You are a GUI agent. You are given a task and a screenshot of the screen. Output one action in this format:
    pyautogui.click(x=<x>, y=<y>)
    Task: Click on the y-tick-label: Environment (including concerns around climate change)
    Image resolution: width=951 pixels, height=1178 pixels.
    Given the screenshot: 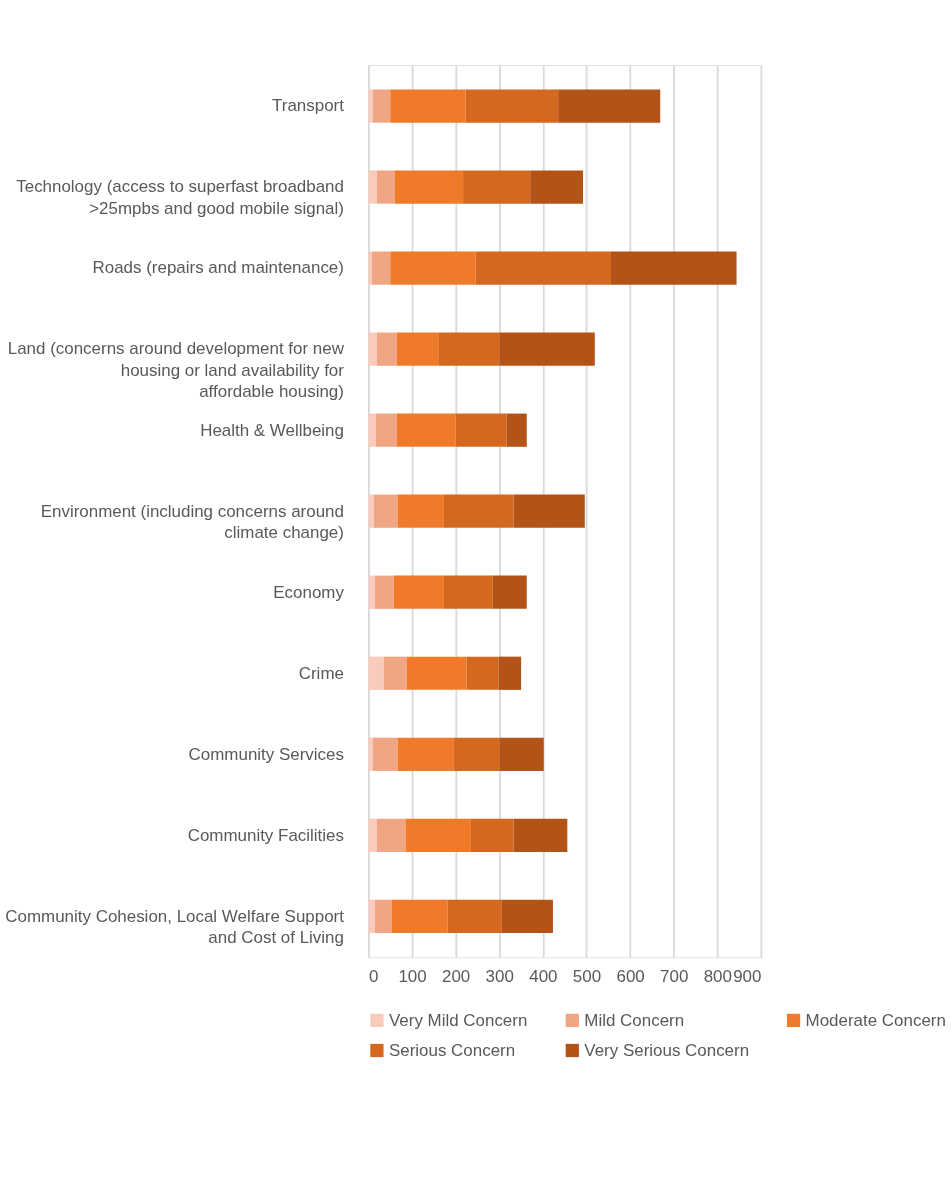 What is the action you would take?
    pyautogui.click(x=192, y=521)
    